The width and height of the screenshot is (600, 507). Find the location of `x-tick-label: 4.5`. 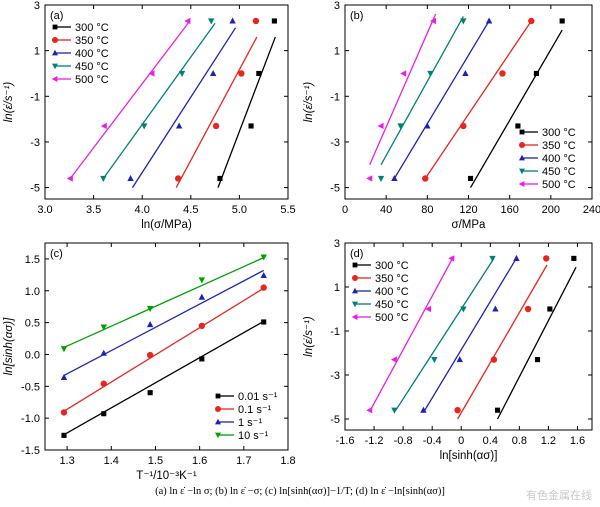

x-tick-label: 4.5 is located at coordinates (190, 210).